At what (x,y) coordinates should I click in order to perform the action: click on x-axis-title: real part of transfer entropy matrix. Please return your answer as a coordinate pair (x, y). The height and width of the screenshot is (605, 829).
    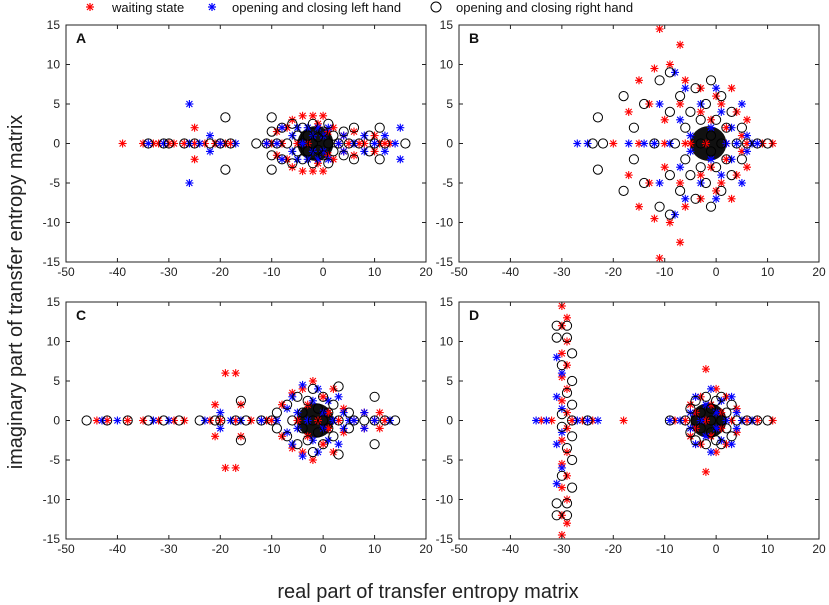
    Looking at the image, I should click on (427, 592).